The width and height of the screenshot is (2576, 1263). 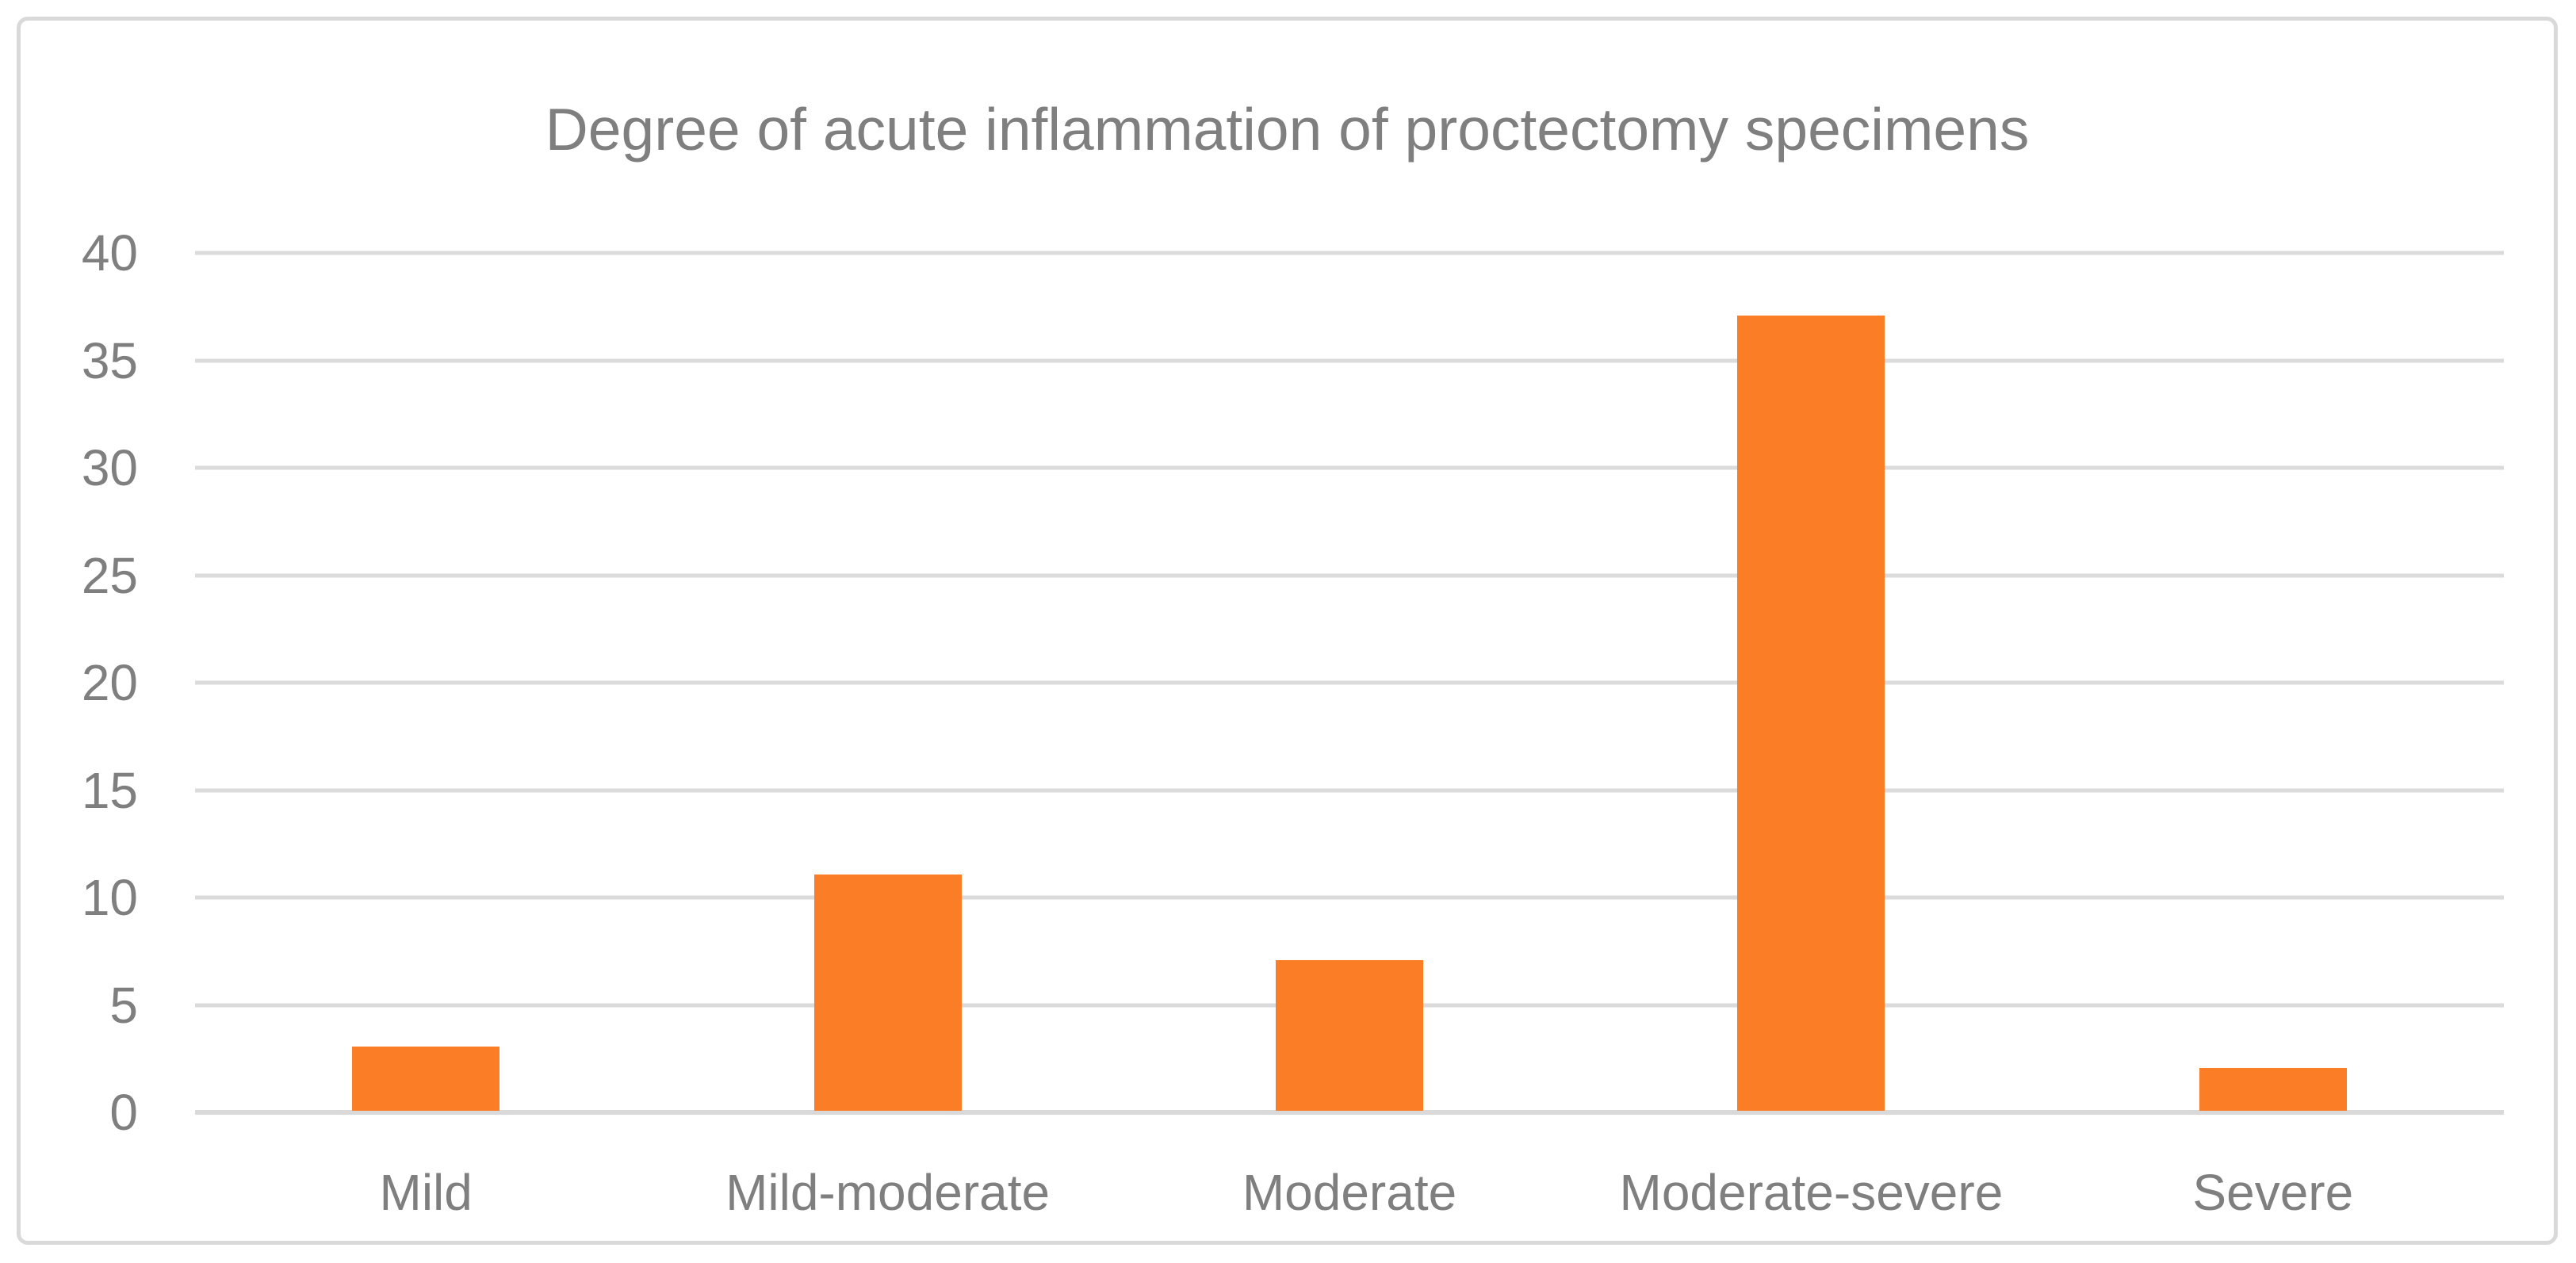 I want to click on bar-moderate, so click(x=1349, y=1035).